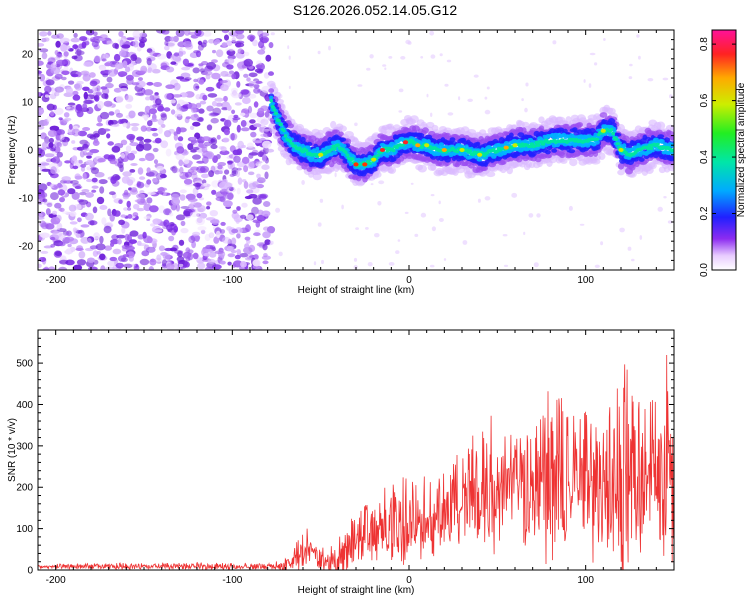 The height and width of the screenshot is (600, 750). I want to click on snr-x-tick-label: -100, so click(232, 580).